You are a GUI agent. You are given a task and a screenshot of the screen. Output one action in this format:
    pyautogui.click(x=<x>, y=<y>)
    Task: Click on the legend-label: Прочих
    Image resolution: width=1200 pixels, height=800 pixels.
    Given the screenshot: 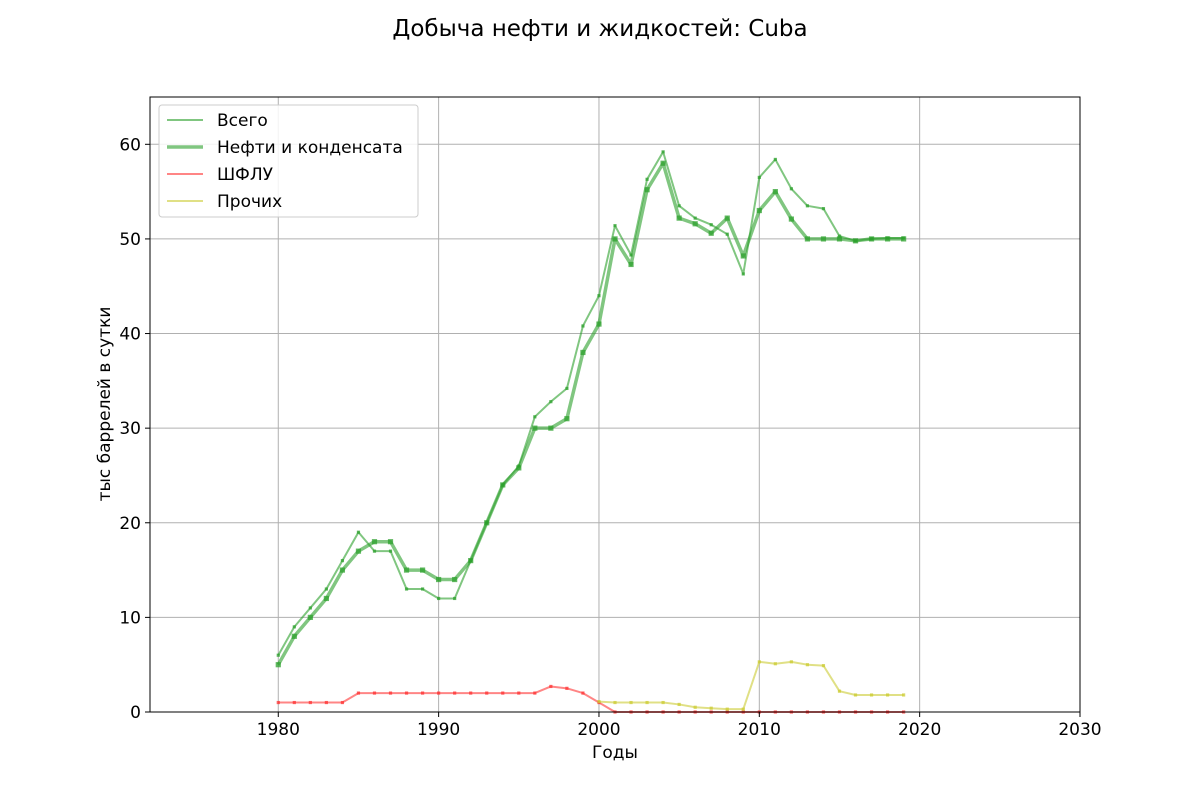 What is the action you would take?
    pyautogui.click(x=249, y=202)
    